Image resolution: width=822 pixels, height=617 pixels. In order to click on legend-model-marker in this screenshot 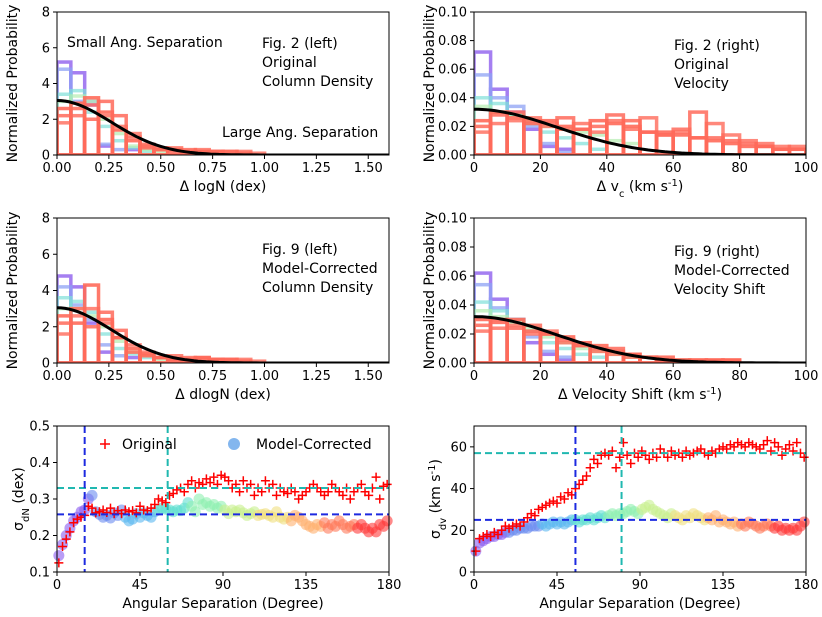, I will do `click(234, 444)`.